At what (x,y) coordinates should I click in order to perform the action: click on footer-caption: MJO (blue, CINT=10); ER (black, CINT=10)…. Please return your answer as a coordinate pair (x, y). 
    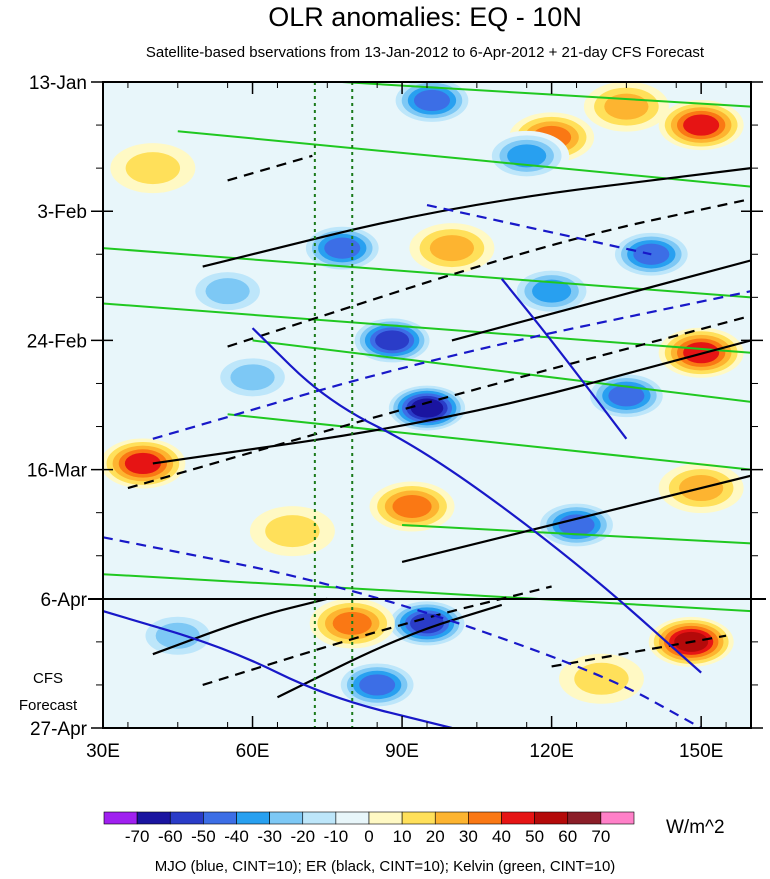
    Looking at the image, I should click on (385, 866).